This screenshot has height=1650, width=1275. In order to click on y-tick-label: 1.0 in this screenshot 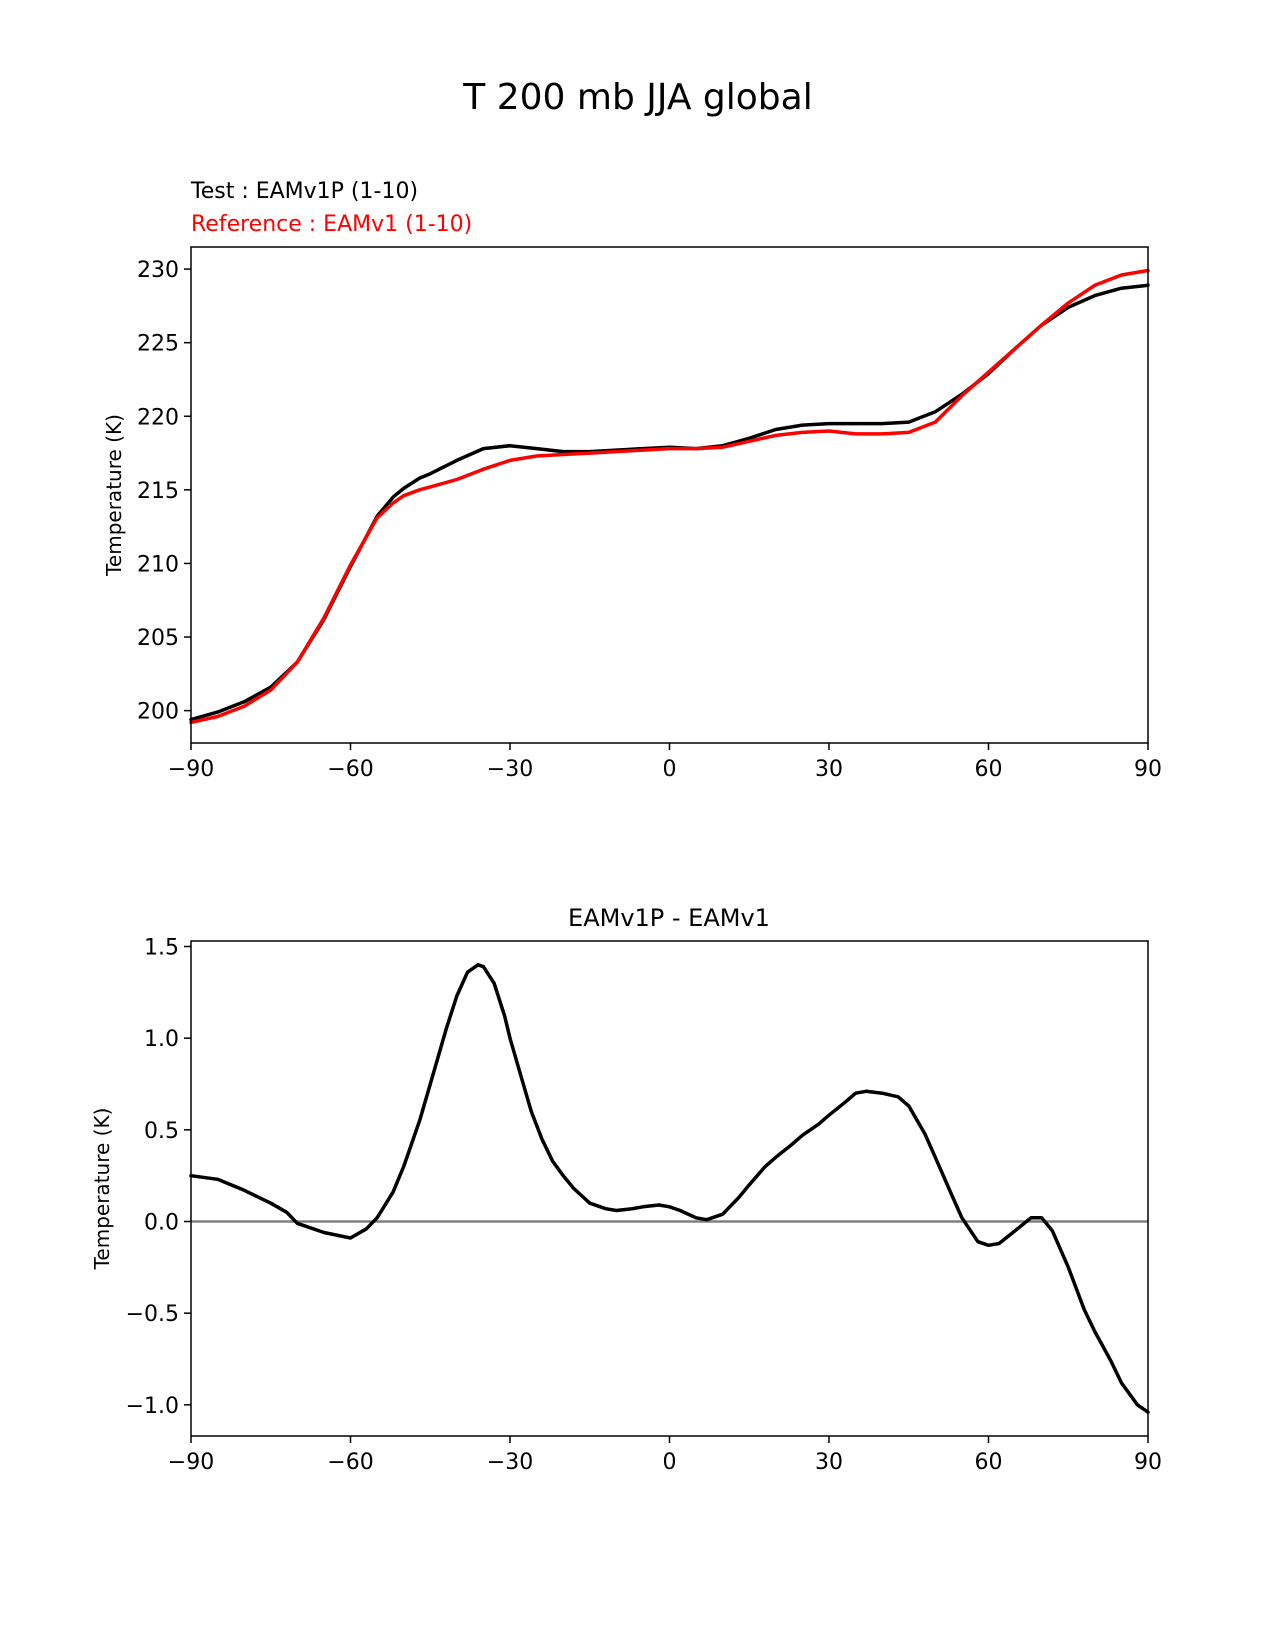, I will do `click(161, 1039)`.